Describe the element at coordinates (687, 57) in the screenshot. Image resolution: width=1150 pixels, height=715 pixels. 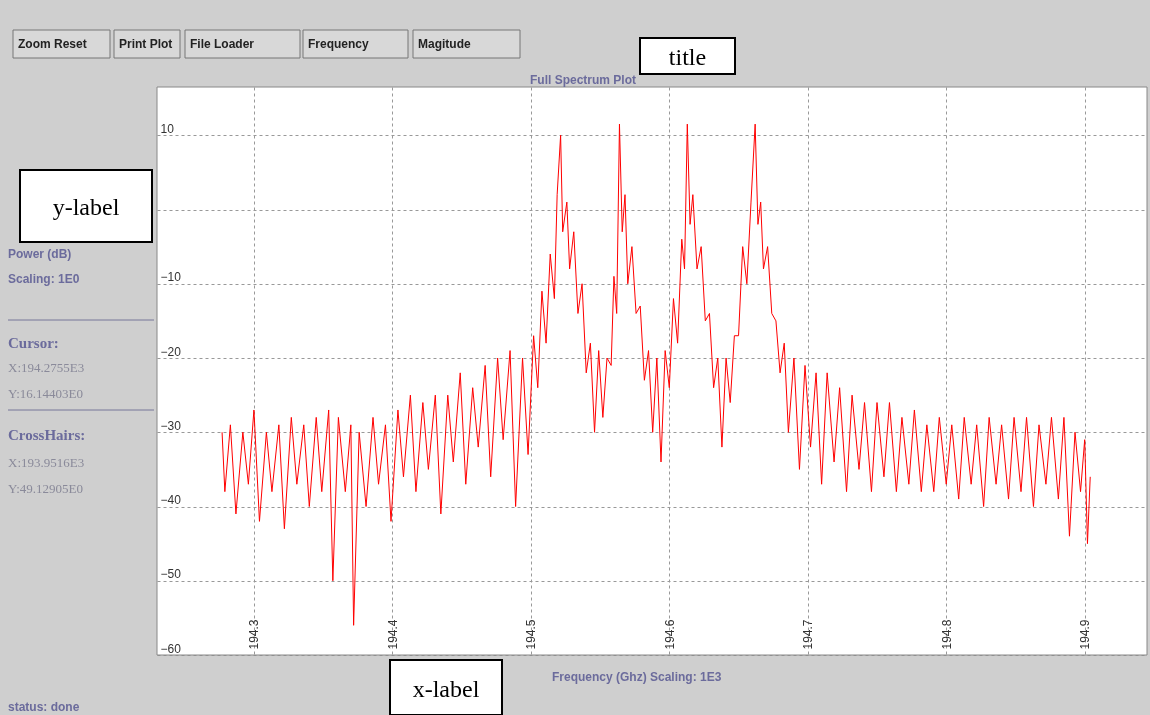
I see `text: title` at that location.